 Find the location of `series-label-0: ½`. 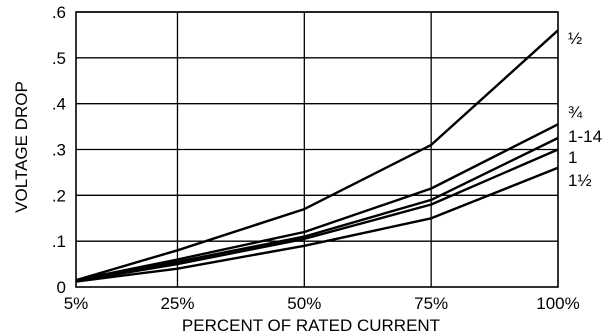

series-label-0: ½ is located at coordinates (575, 38).